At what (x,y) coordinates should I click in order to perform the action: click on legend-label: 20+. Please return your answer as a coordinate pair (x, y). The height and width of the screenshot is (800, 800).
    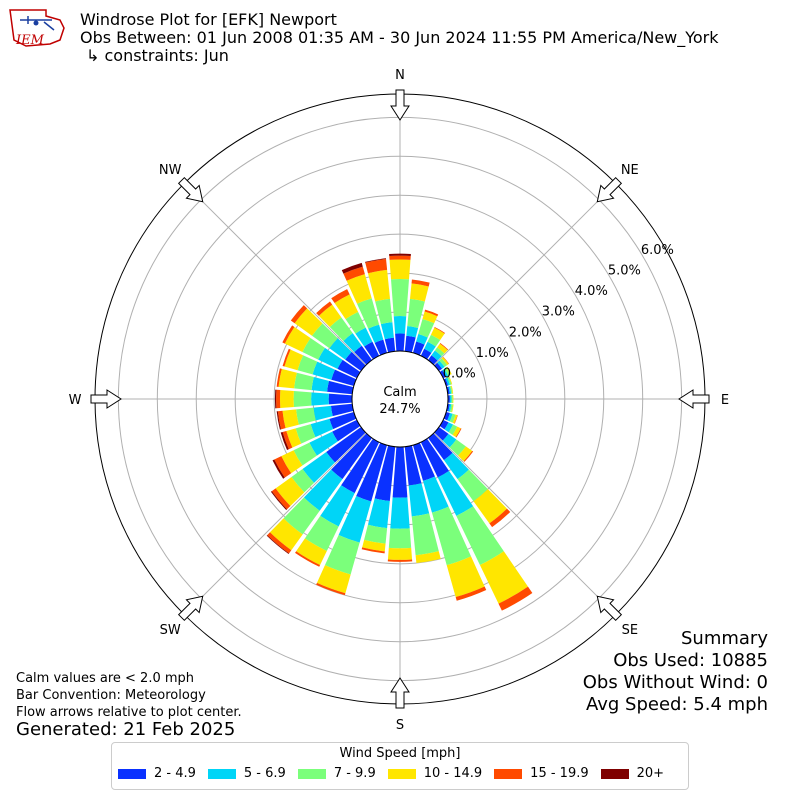
    Looking at the image, I should click on (650, 773).